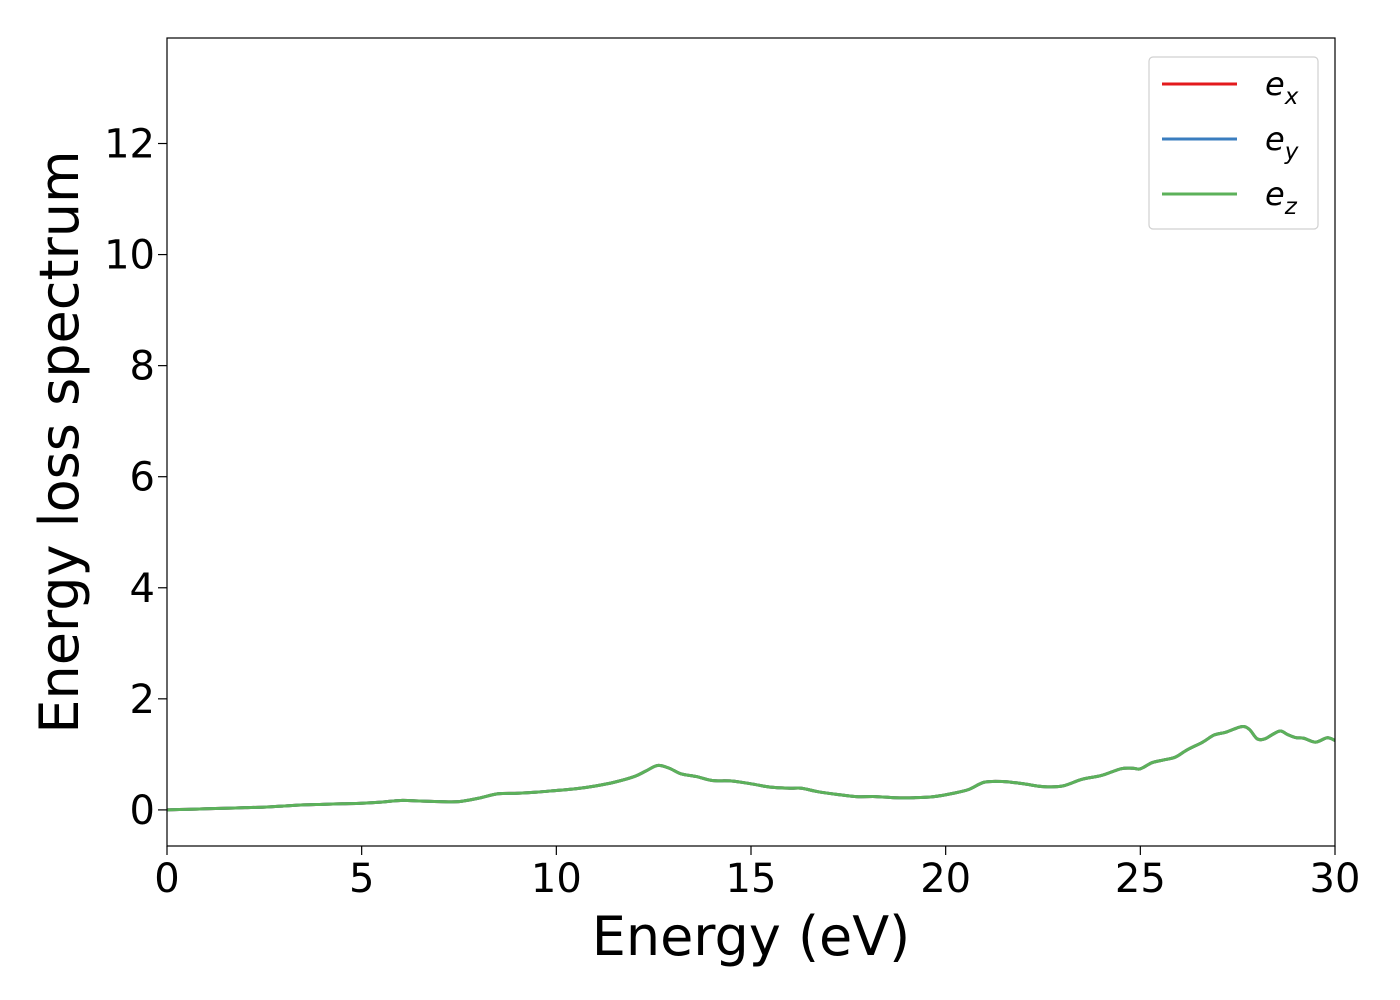 This screenshot has width=1400, height=1000. What do you see at coordinates (1233, 143) in the screenshot?
I see `legend-box` at bounding box center [1233, 143].